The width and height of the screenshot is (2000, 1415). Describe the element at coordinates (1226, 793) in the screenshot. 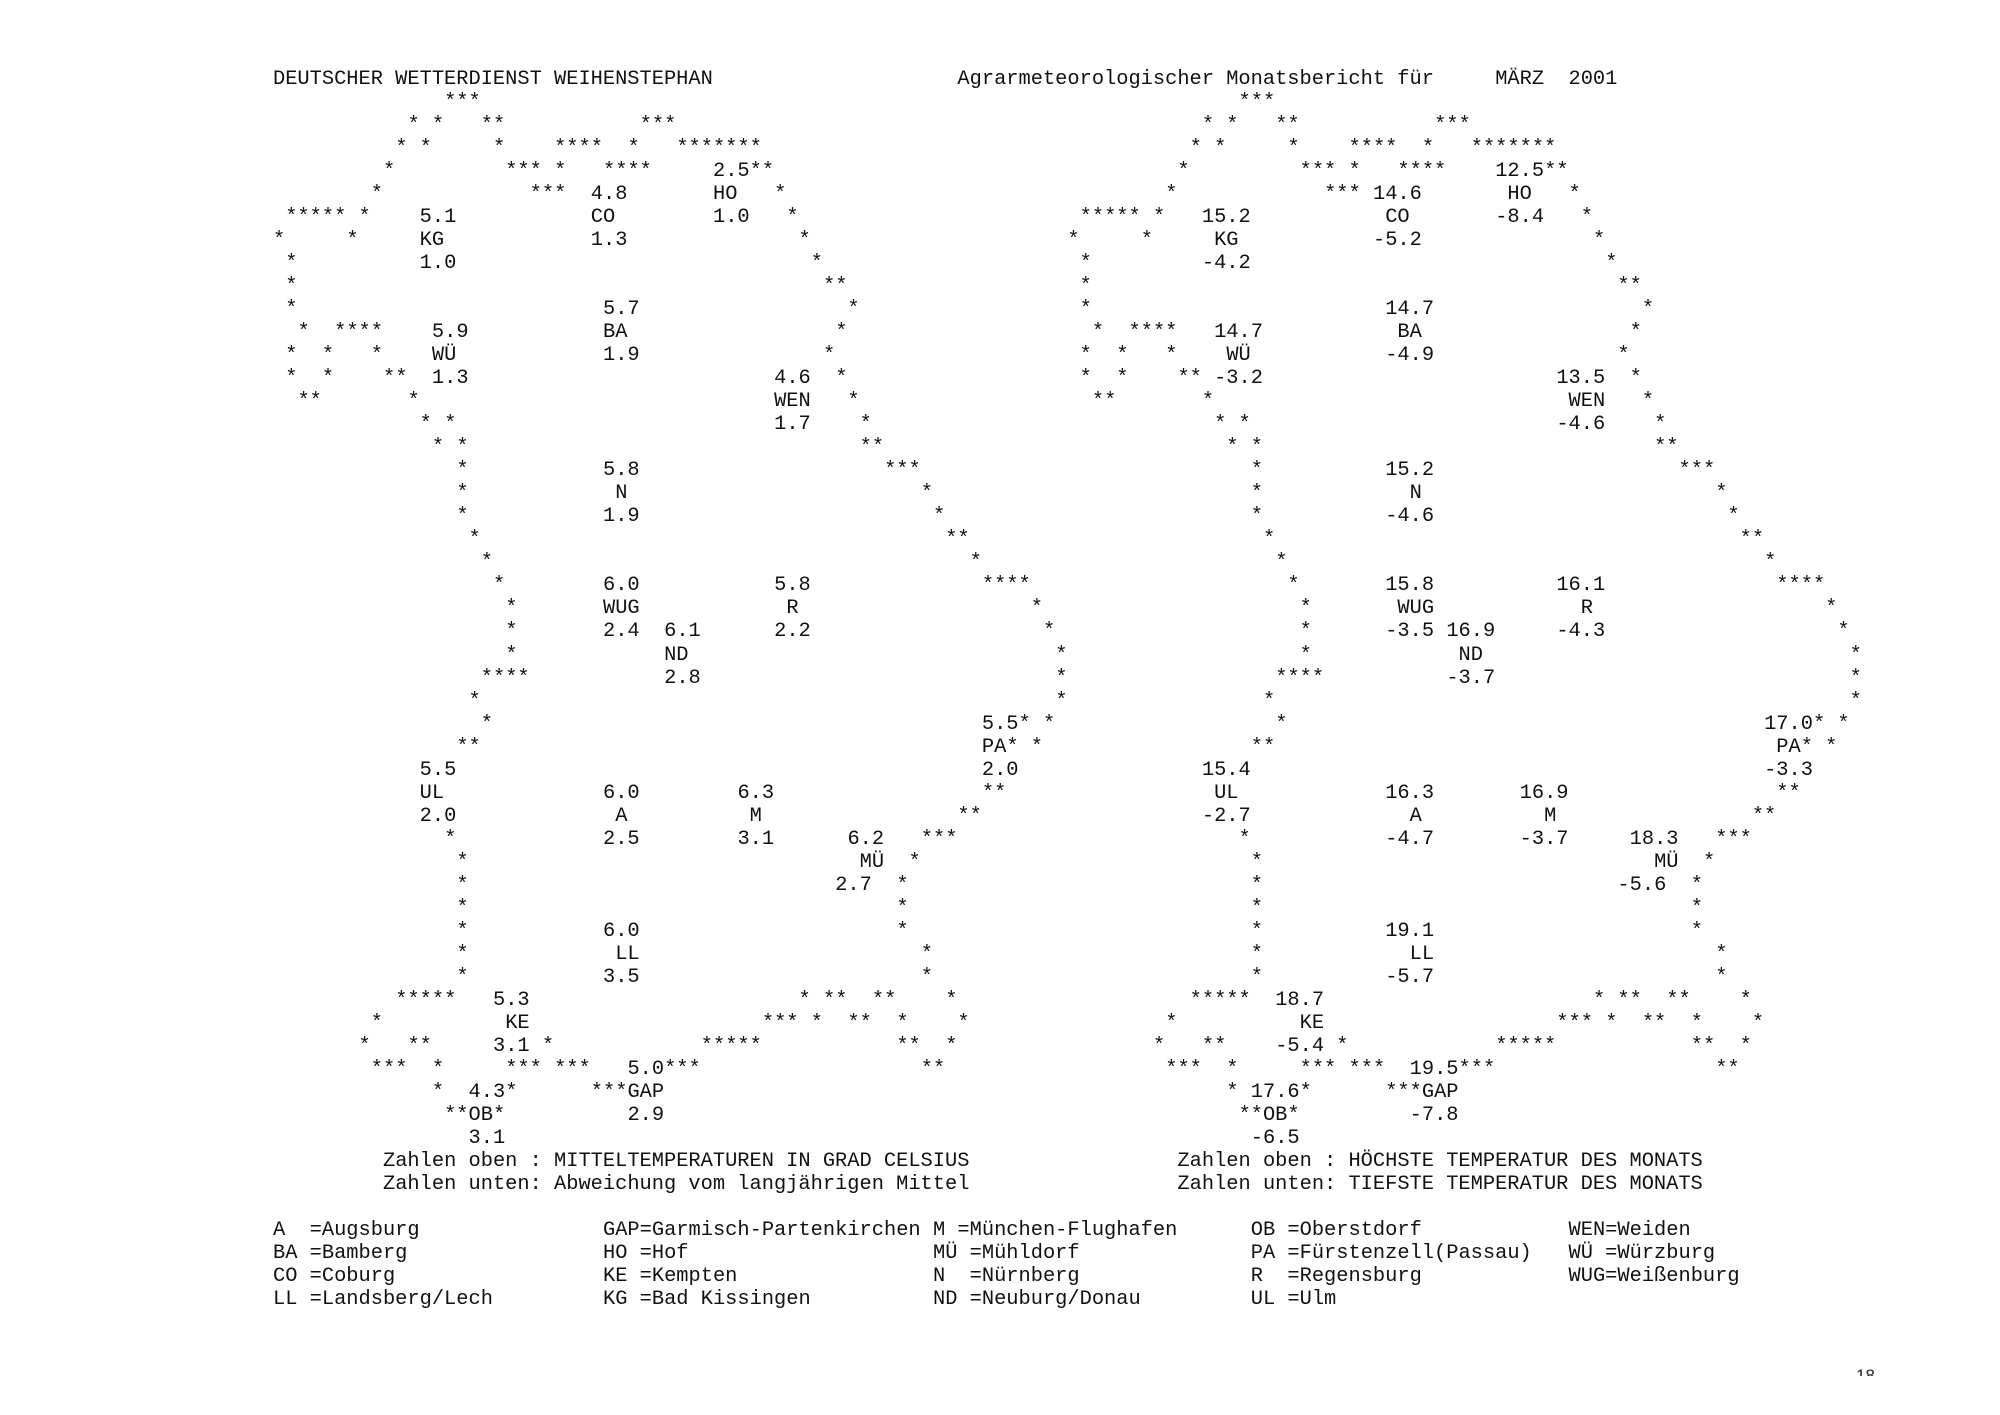

I see `right-station-code: UL` at that location.